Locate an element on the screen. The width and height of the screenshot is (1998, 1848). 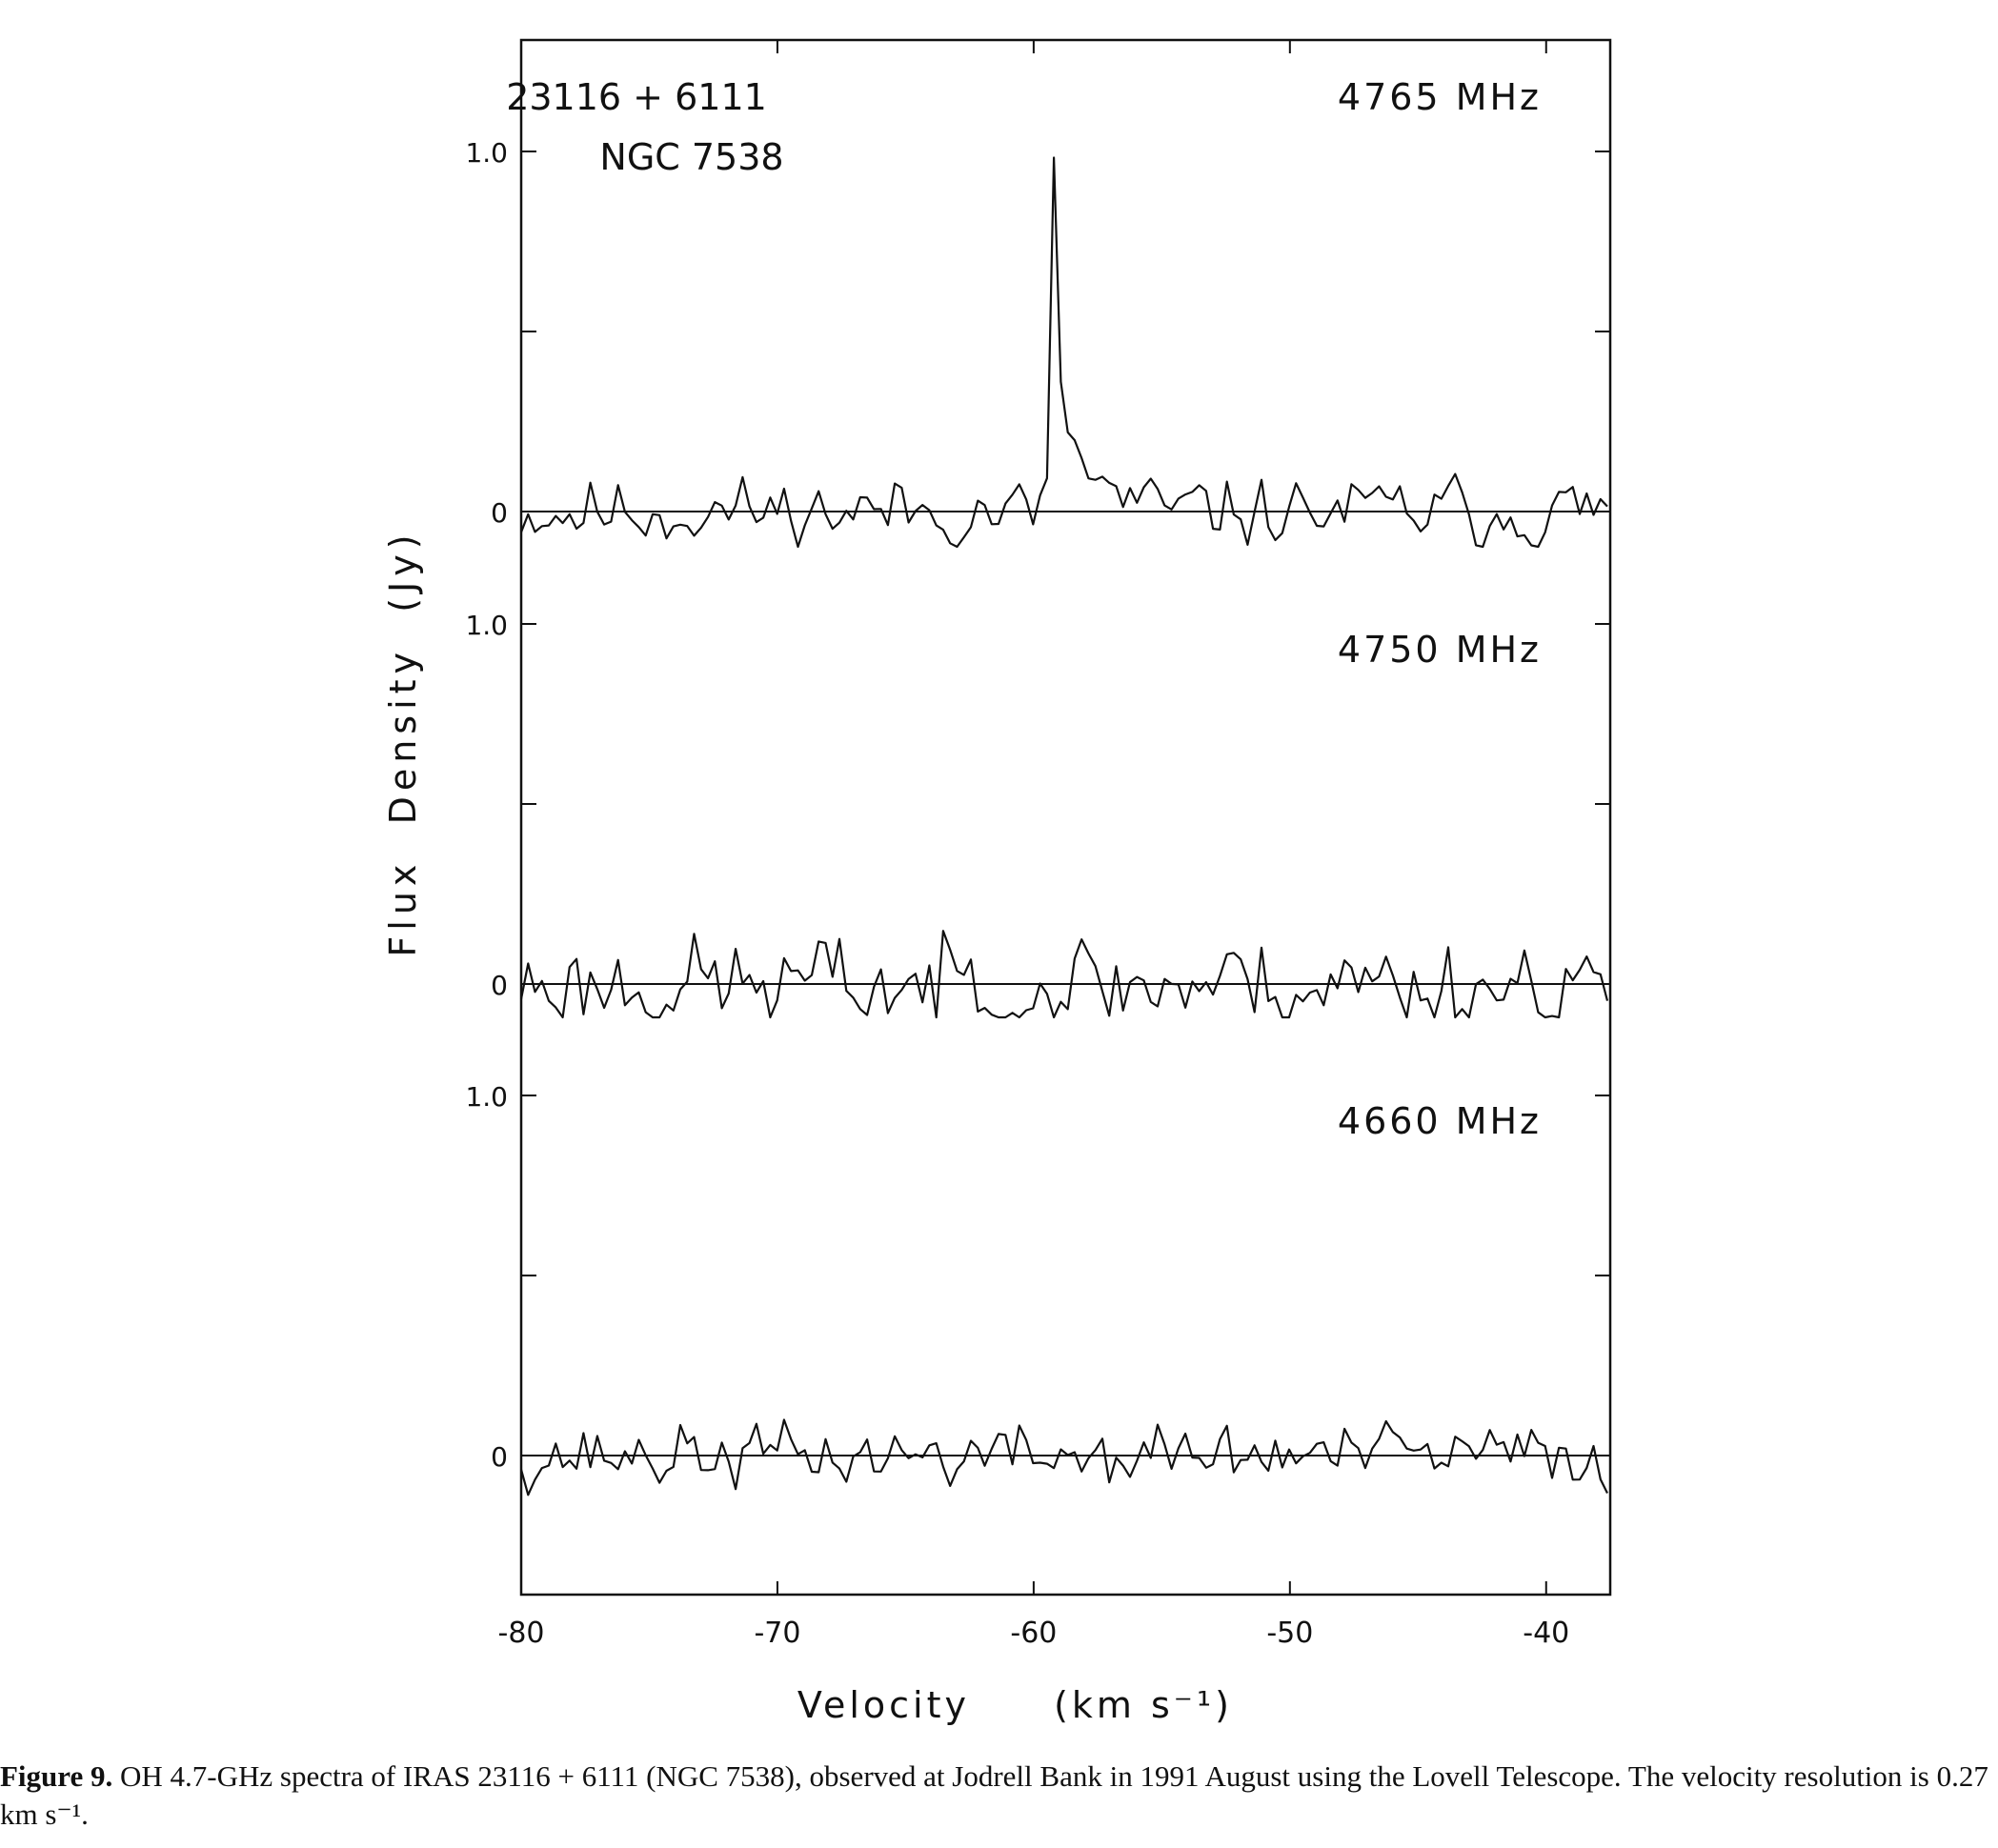
object-label: NGC 7538 is located at coordinates (691, 157).